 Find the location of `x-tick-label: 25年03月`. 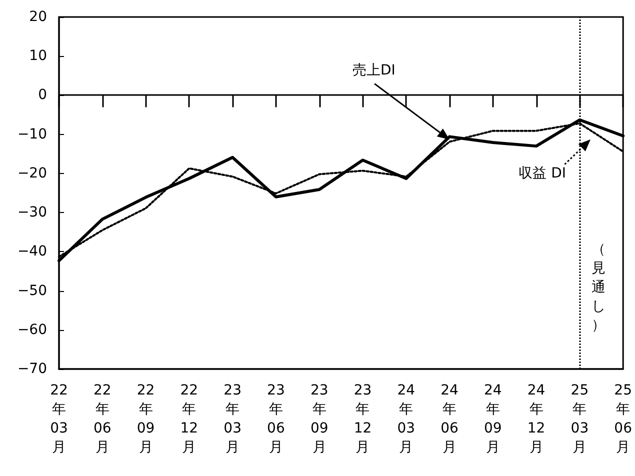

x-tick-label: 25年03月 is located at coordinates (579, 419).